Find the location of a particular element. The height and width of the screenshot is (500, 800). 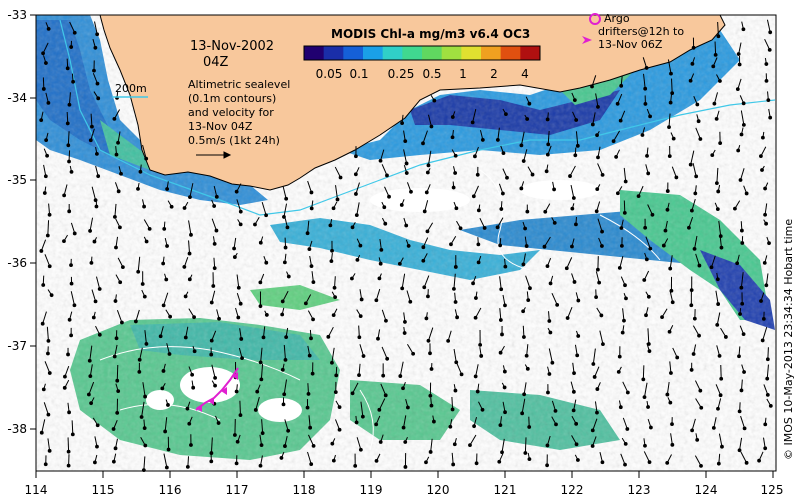

colorbar-tick-label: 0.25 is located at coordinates (401, 74).